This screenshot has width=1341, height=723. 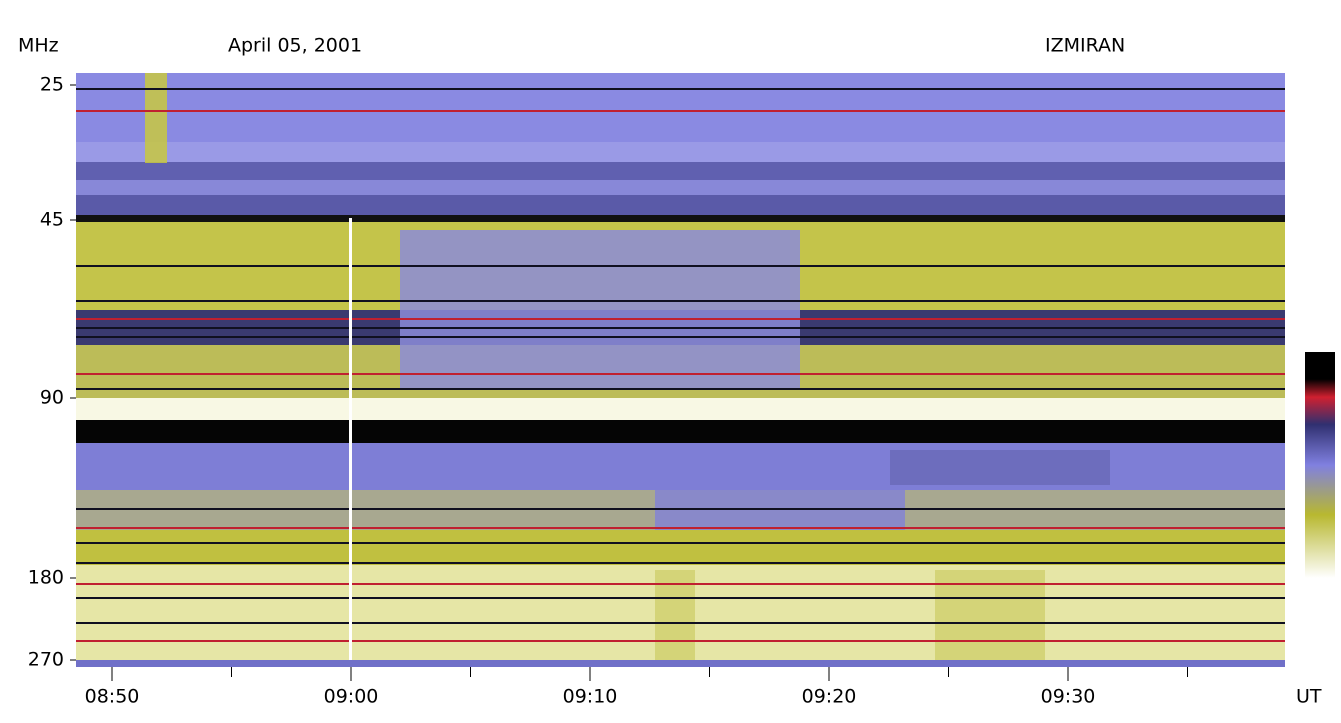 What do you see at coordinates (52, 85) in the screenshot?
I see `y-tick-label: 25` at bounding box center [52, 85].